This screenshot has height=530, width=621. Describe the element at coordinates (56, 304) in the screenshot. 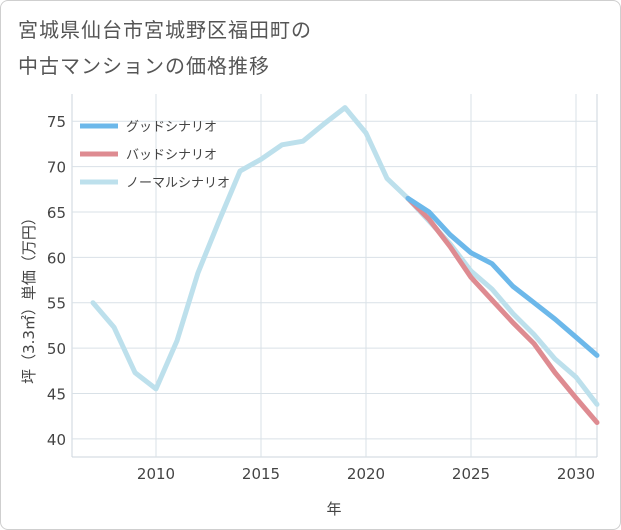

I see `y-tick-label: 55` at that location.